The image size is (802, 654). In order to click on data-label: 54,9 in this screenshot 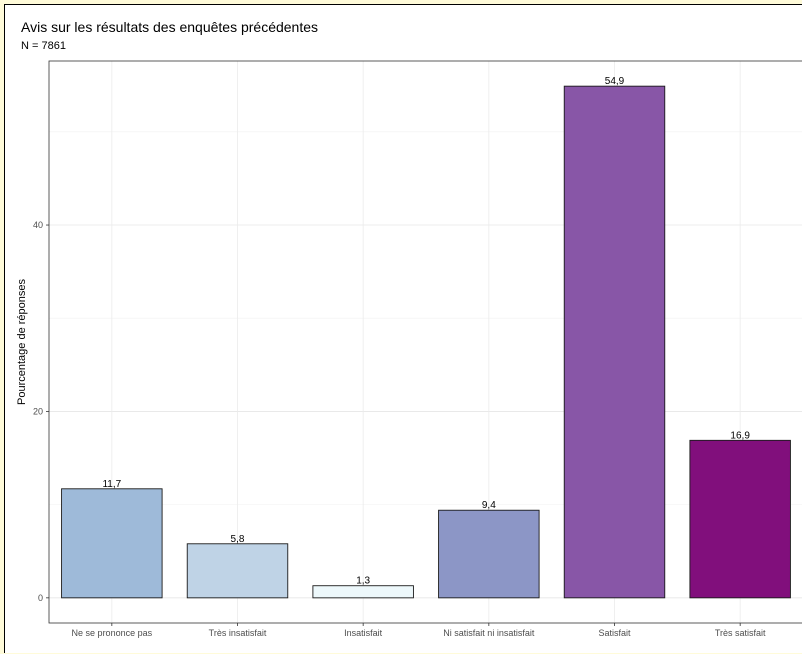, I will do `click(615, 81)`.